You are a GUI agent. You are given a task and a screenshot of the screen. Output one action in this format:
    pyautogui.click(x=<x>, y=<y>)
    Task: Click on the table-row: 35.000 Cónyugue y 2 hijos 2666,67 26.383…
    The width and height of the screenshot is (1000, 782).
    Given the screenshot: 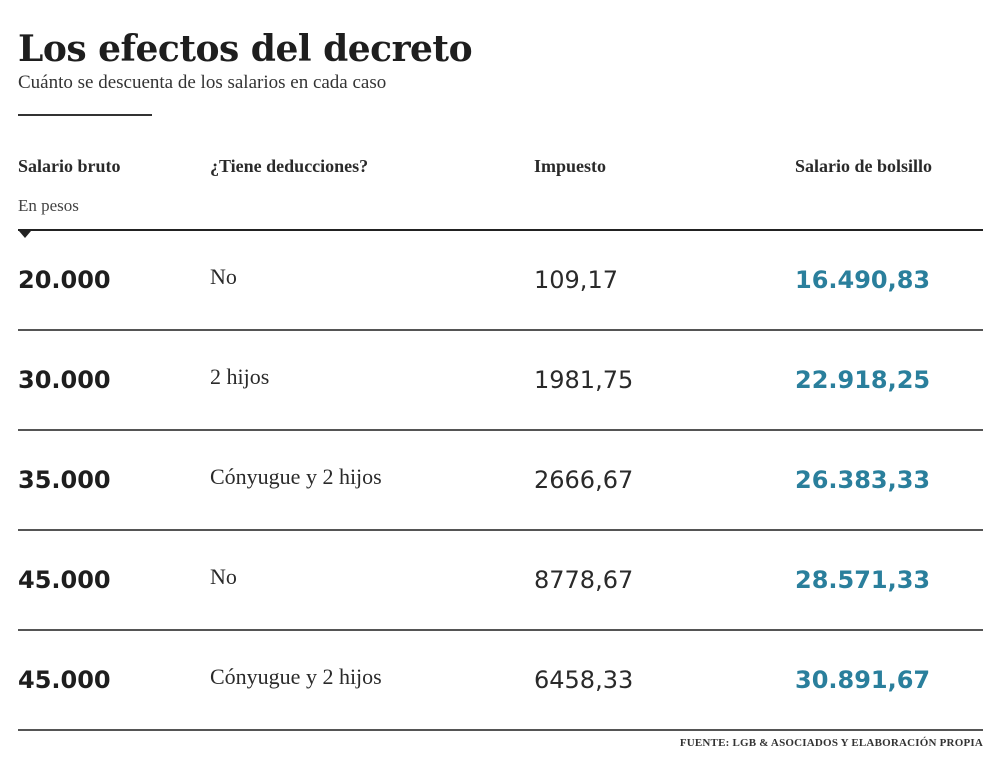 What is the action you would take?
    pyautogui.click(x=500, y=481)
    